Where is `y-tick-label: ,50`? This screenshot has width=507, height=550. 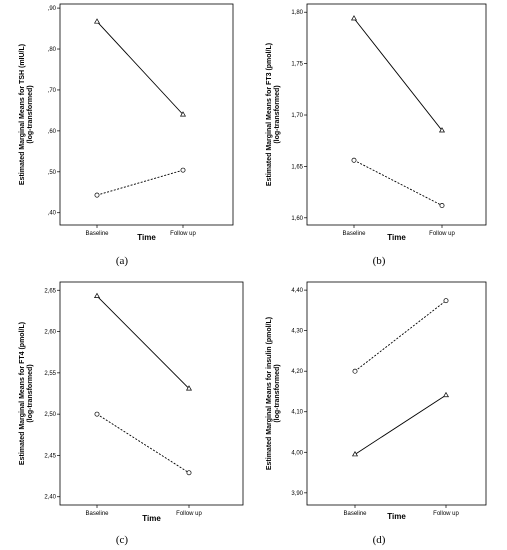 y-tick-label: ,50 is located at coordinates (52, 173).